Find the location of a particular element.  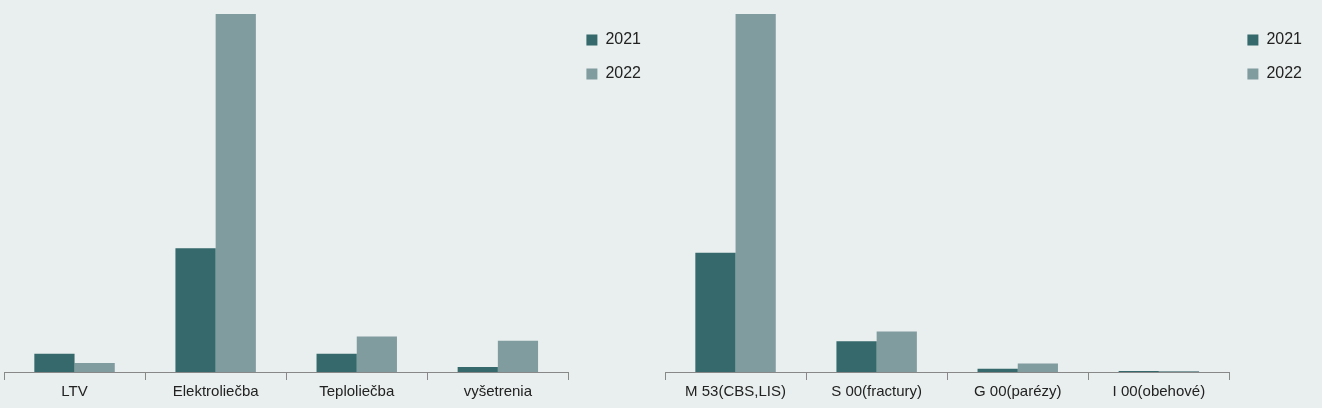

x-tick-label: I 00(obehové) is located at coordinates (1159, 391).